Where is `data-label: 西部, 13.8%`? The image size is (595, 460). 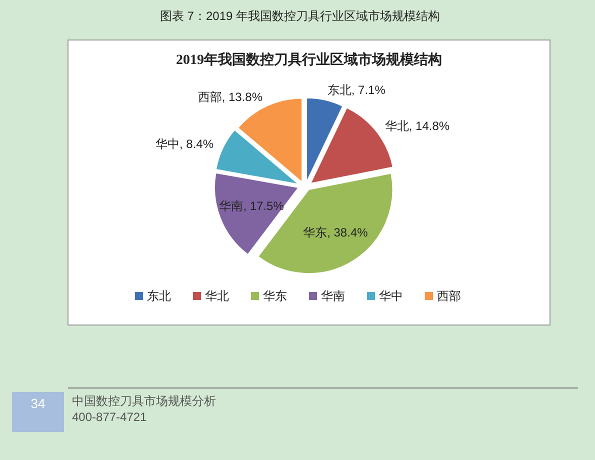
data-label: 西部, 13.8% is located at coordinates (230, 97).